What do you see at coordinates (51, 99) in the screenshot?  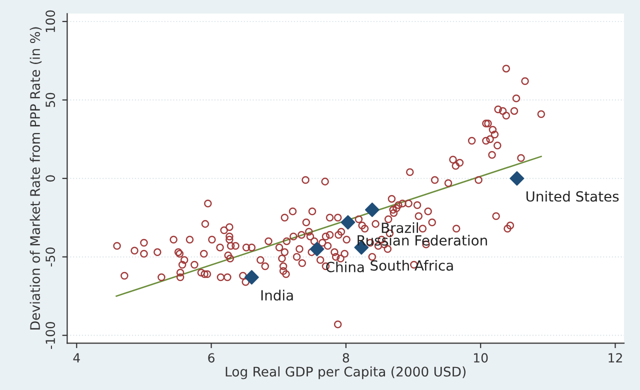 I see `y-tick-label: 50` at bounding box center [51, 99].